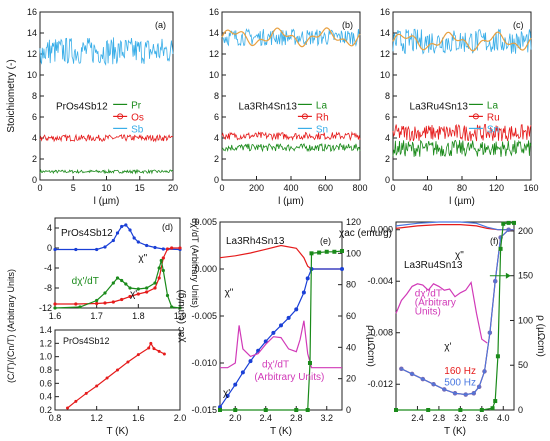 Image resolution: width=550 pixels, height=441 pixels. I want to click on annotation-dchi-dt-units-1: (Arbitrary, so click(435, 303).